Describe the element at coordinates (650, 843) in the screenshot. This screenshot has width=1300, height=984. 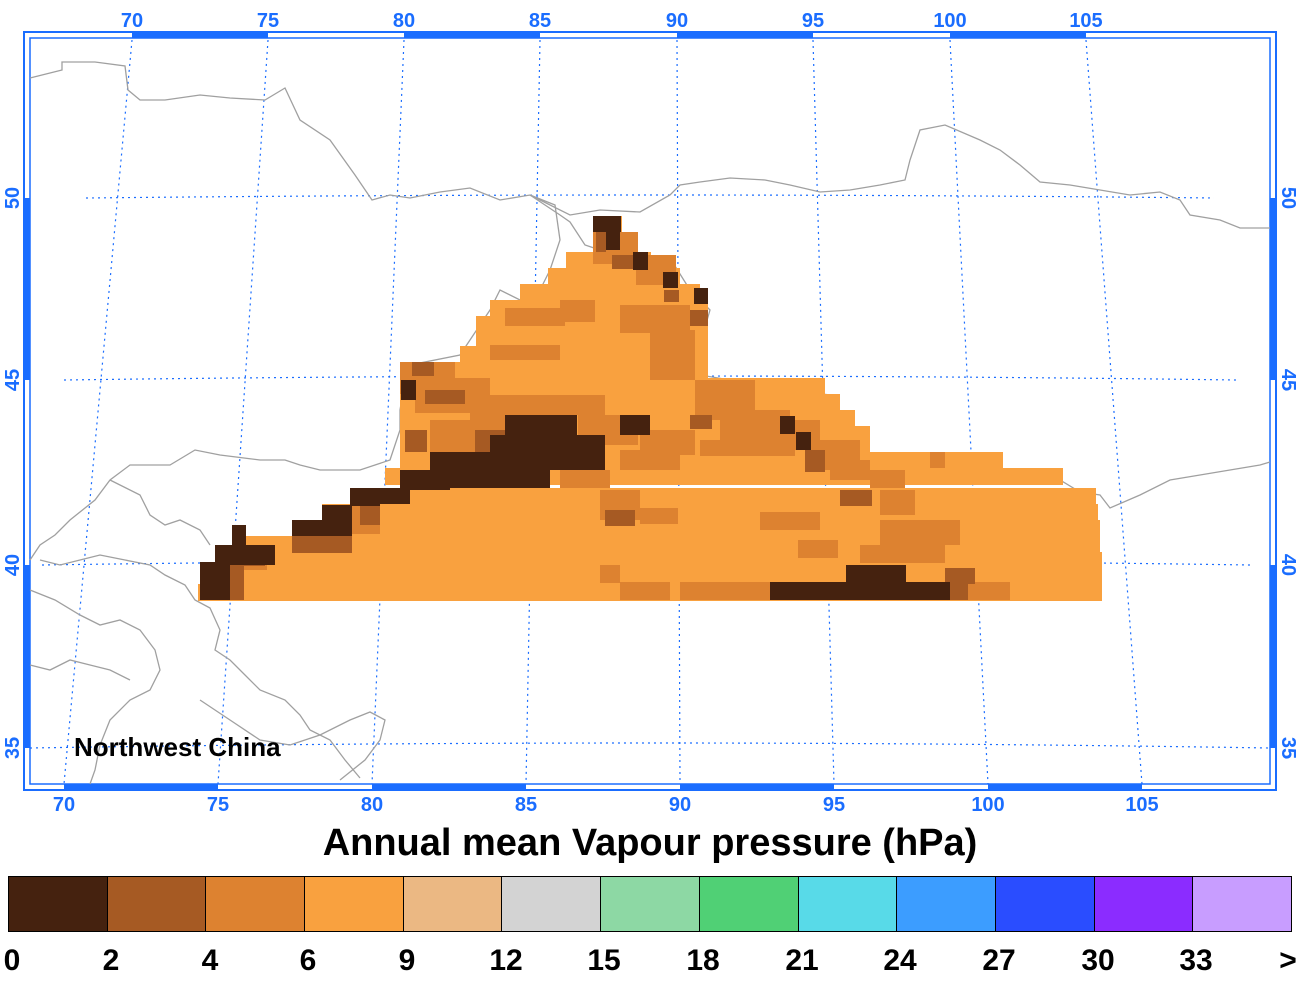
I see `map-title: Annual mean Vapour pressure (hPa)` at that location.